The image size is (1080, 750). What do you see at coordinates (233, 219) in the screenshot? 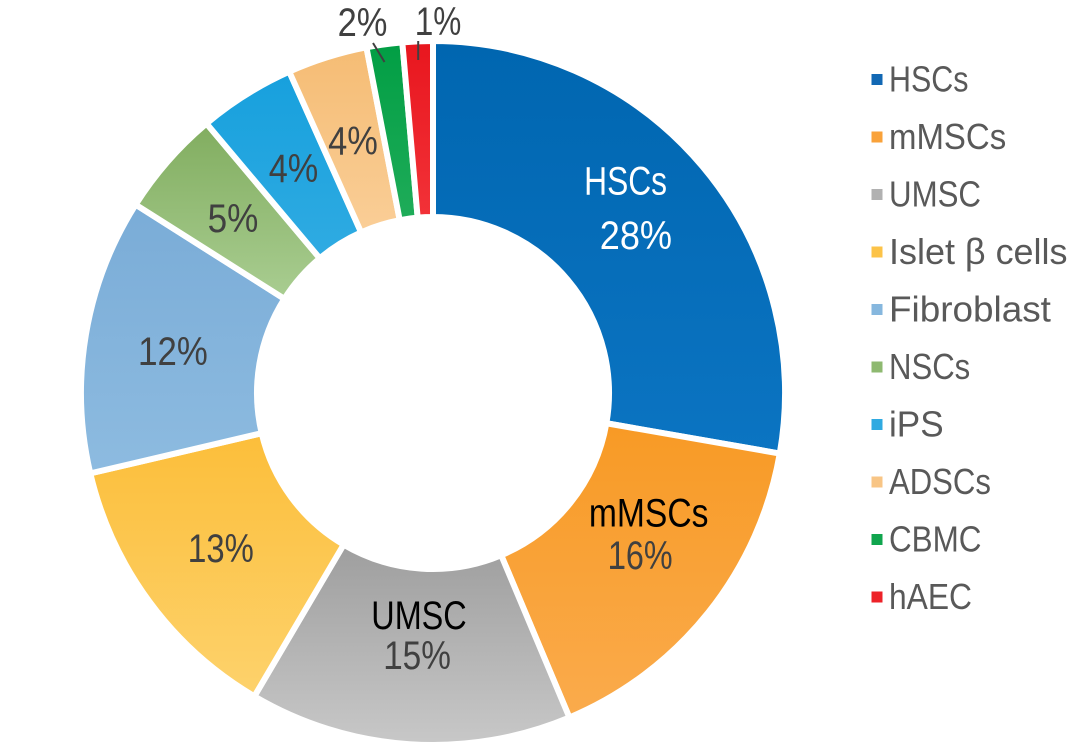
I see `svg-text: 5%` at bounding box center [233, 219].